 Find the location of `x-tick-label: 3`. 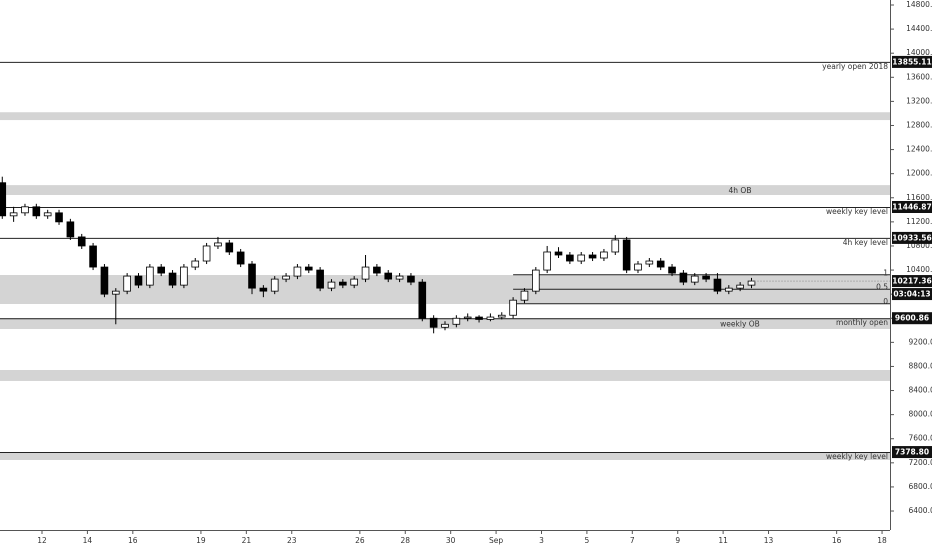

x-tick-label: 3 is located at coordinates (541, 540).